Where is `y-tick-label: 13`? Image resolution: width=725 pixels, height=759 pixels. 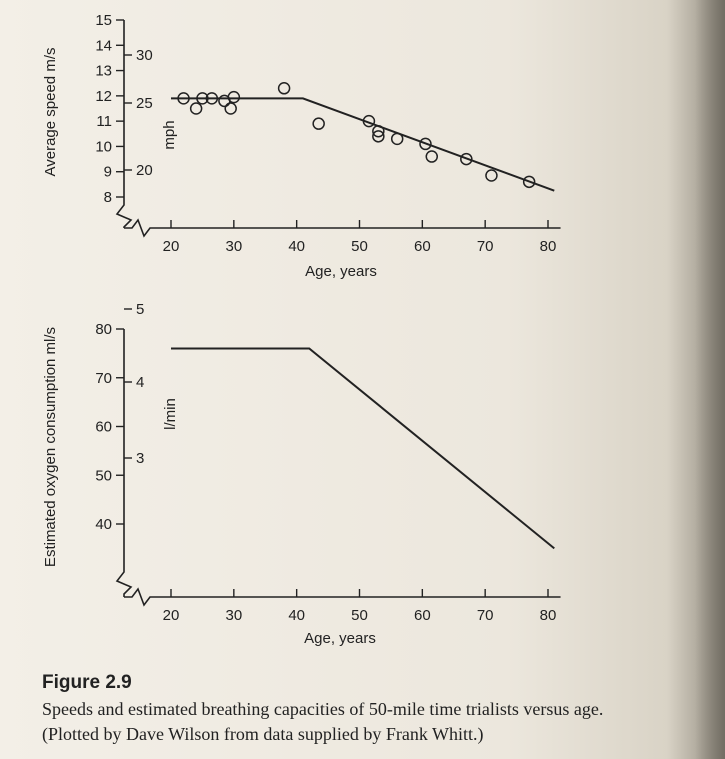
y-tick-label: 13 is located at coordinates (103, 71).